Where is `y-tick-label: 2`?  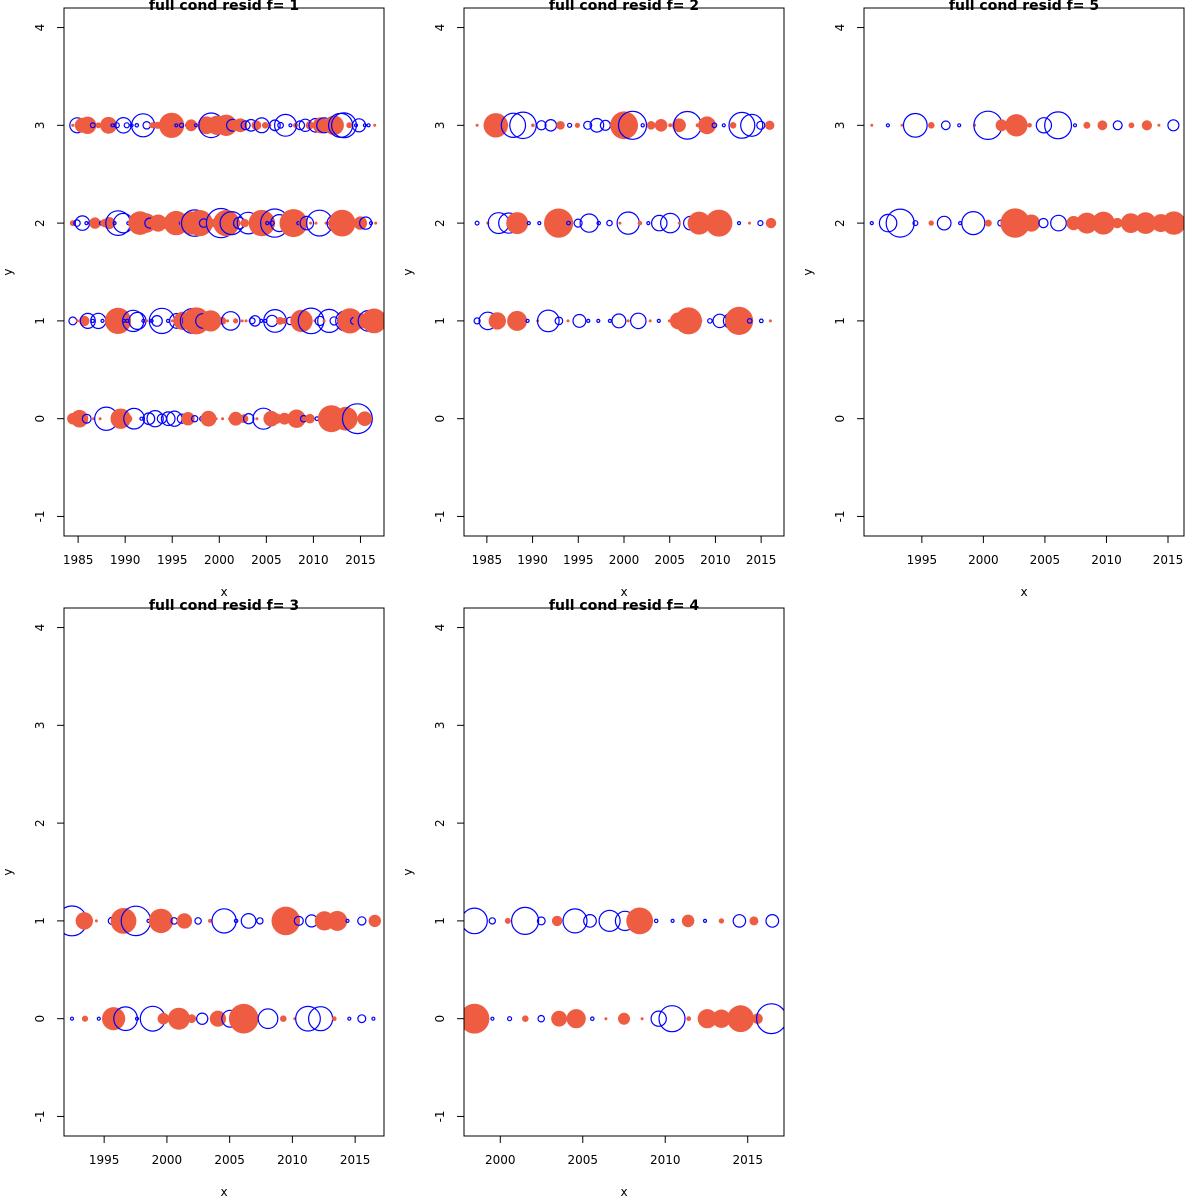 y-tick-label: 2 is located at coordinates (40, 823).